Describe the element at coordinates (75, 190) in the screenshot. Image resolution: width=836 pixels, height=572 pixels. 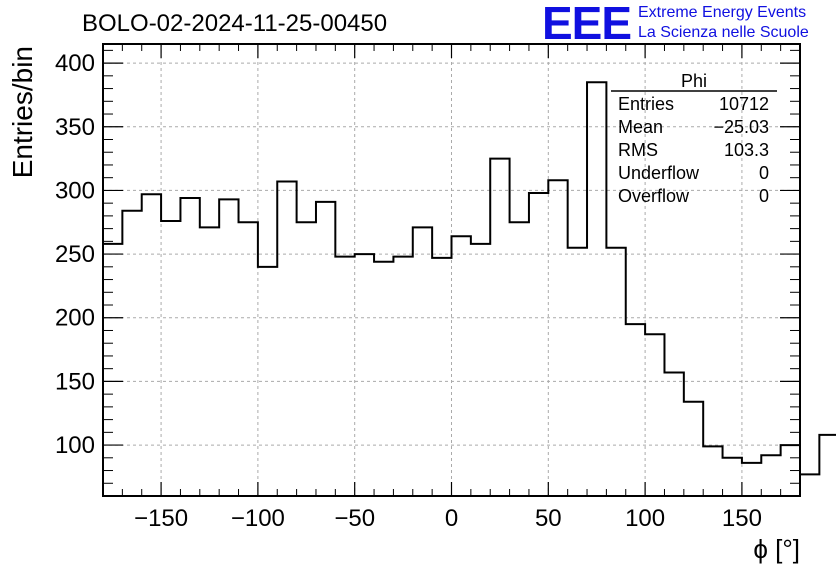
I see `y-tick-label: 300` at that location.